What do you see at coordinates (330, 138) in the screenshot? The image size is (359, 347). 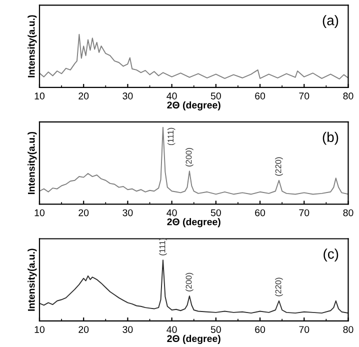 I see `annotation: (b)` at bounding box center [330, 138].